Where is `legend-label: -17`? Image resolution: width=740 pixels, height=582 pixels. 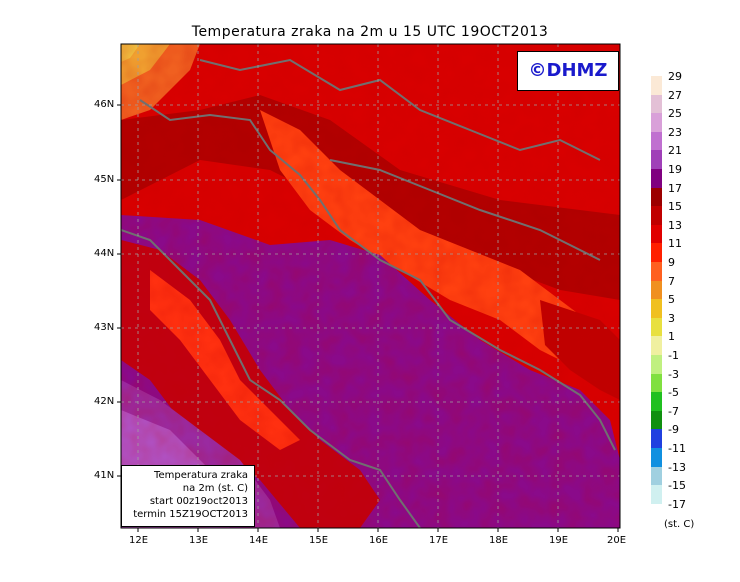
legend-label: -17 is located at coordinates (677, 504).